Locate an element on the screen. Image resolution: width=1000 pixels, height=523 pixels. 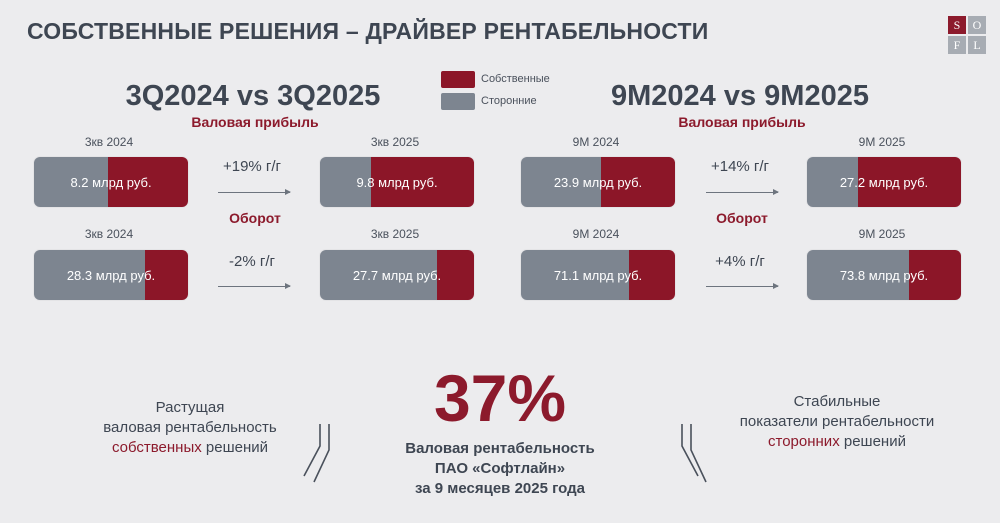
right-revenue-label: Оборот is located at coordinates (742, 218).